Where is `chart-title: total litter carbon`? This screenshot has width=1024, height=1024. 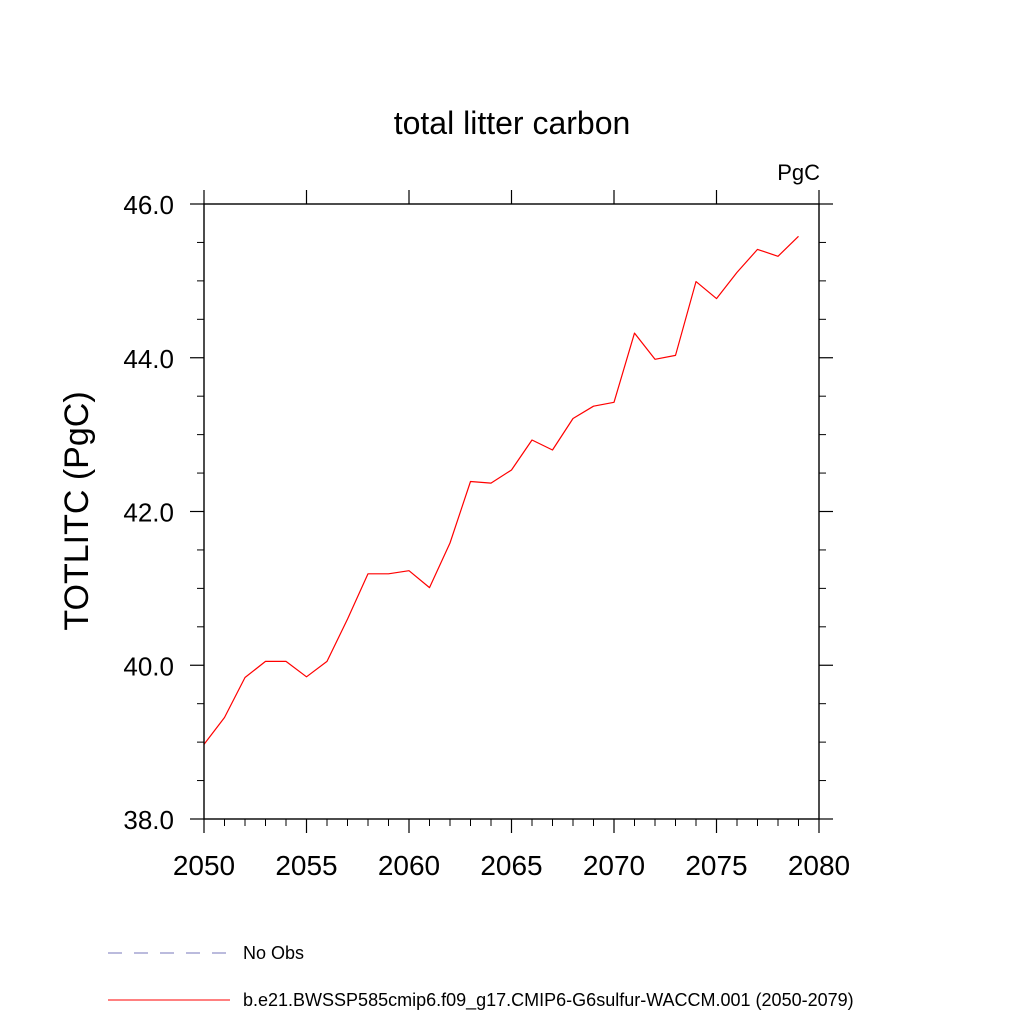 chart-title: total litter carbon is located at coordinates (512, 123).